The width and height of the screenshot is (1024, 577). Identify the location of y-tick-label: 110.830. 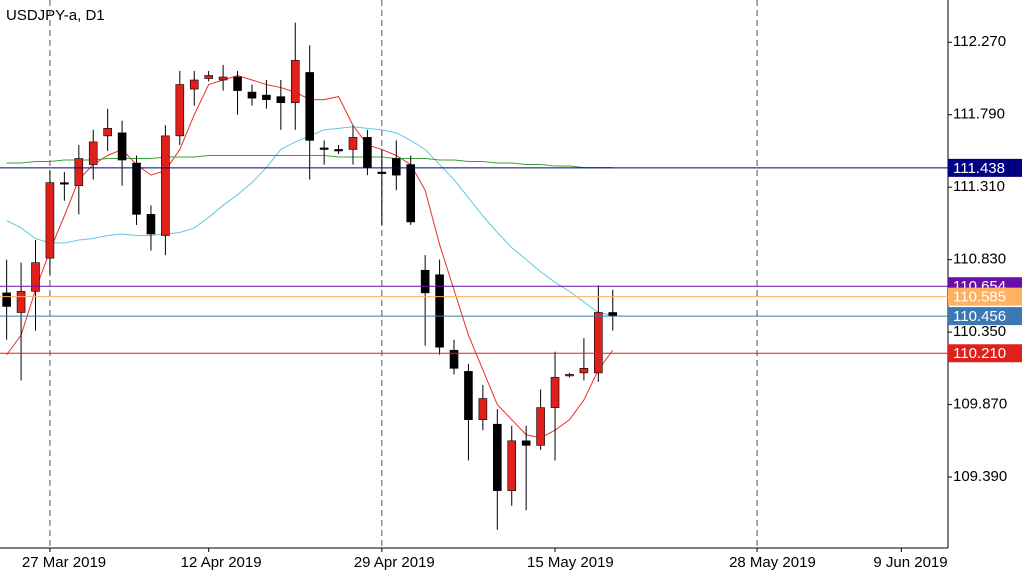
(979, 259).